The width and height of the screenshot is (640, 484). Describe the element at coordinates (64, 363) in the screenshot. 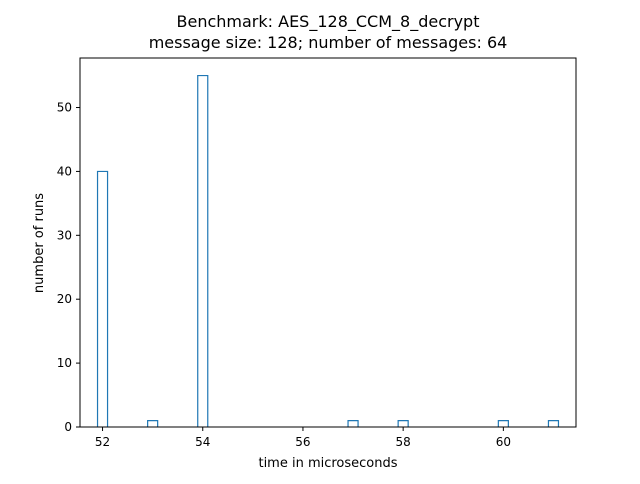

I see `y-tick-label: 10` at that location.